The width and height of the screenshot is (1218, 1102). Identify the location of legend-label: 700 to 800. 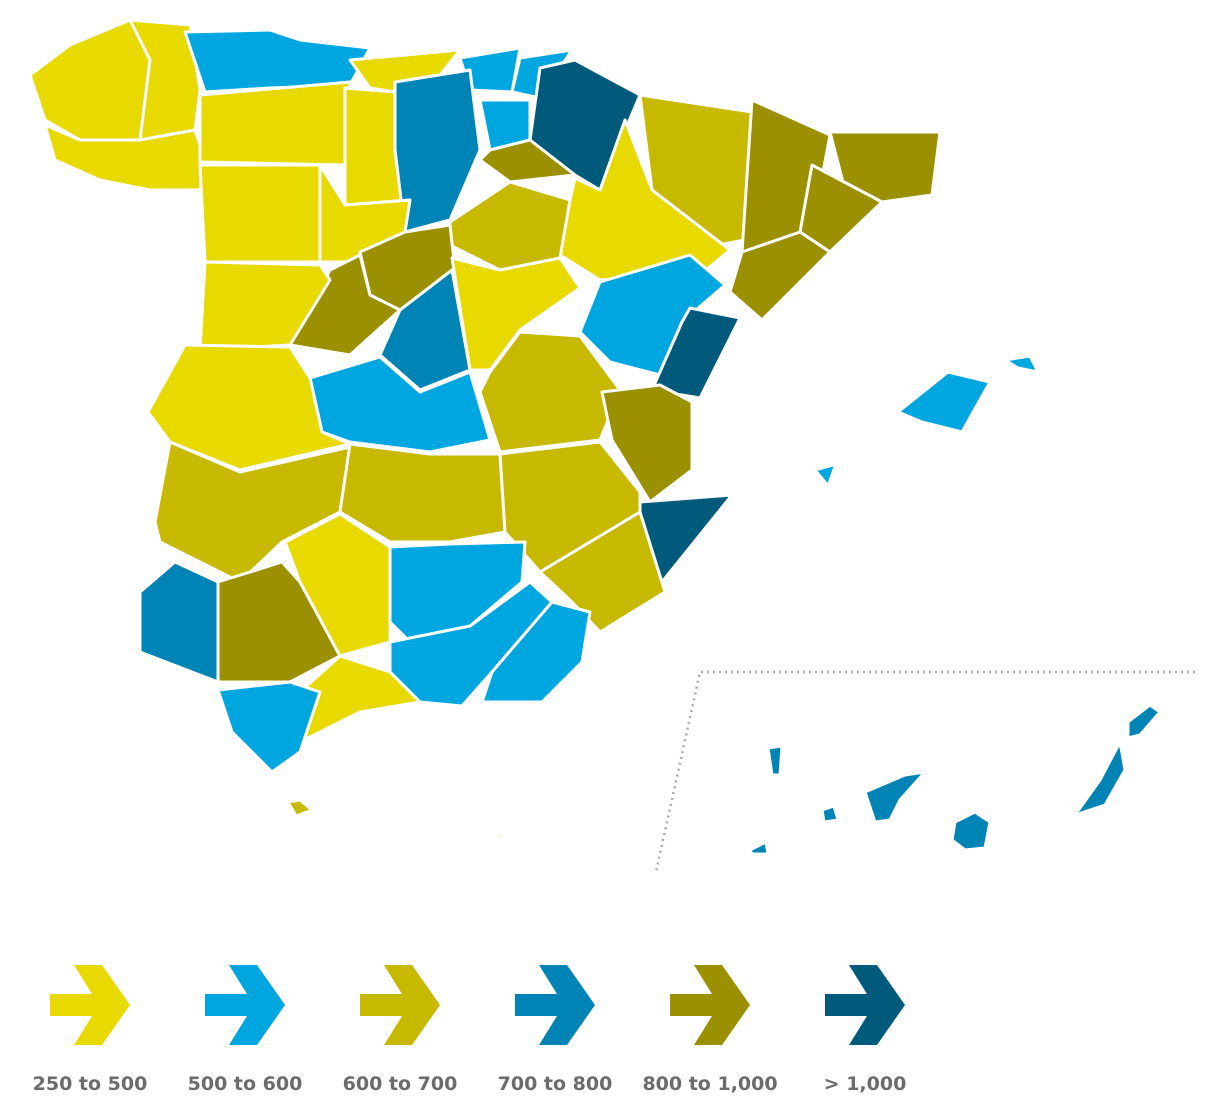
(555, 1084).